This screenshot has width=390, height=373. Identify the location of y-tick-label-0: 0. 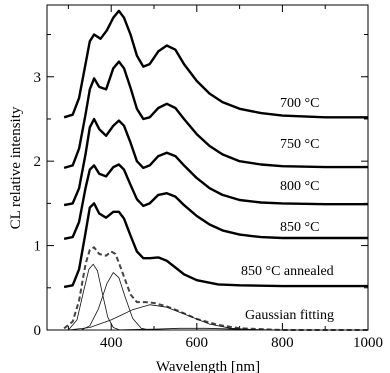
(38, 331).